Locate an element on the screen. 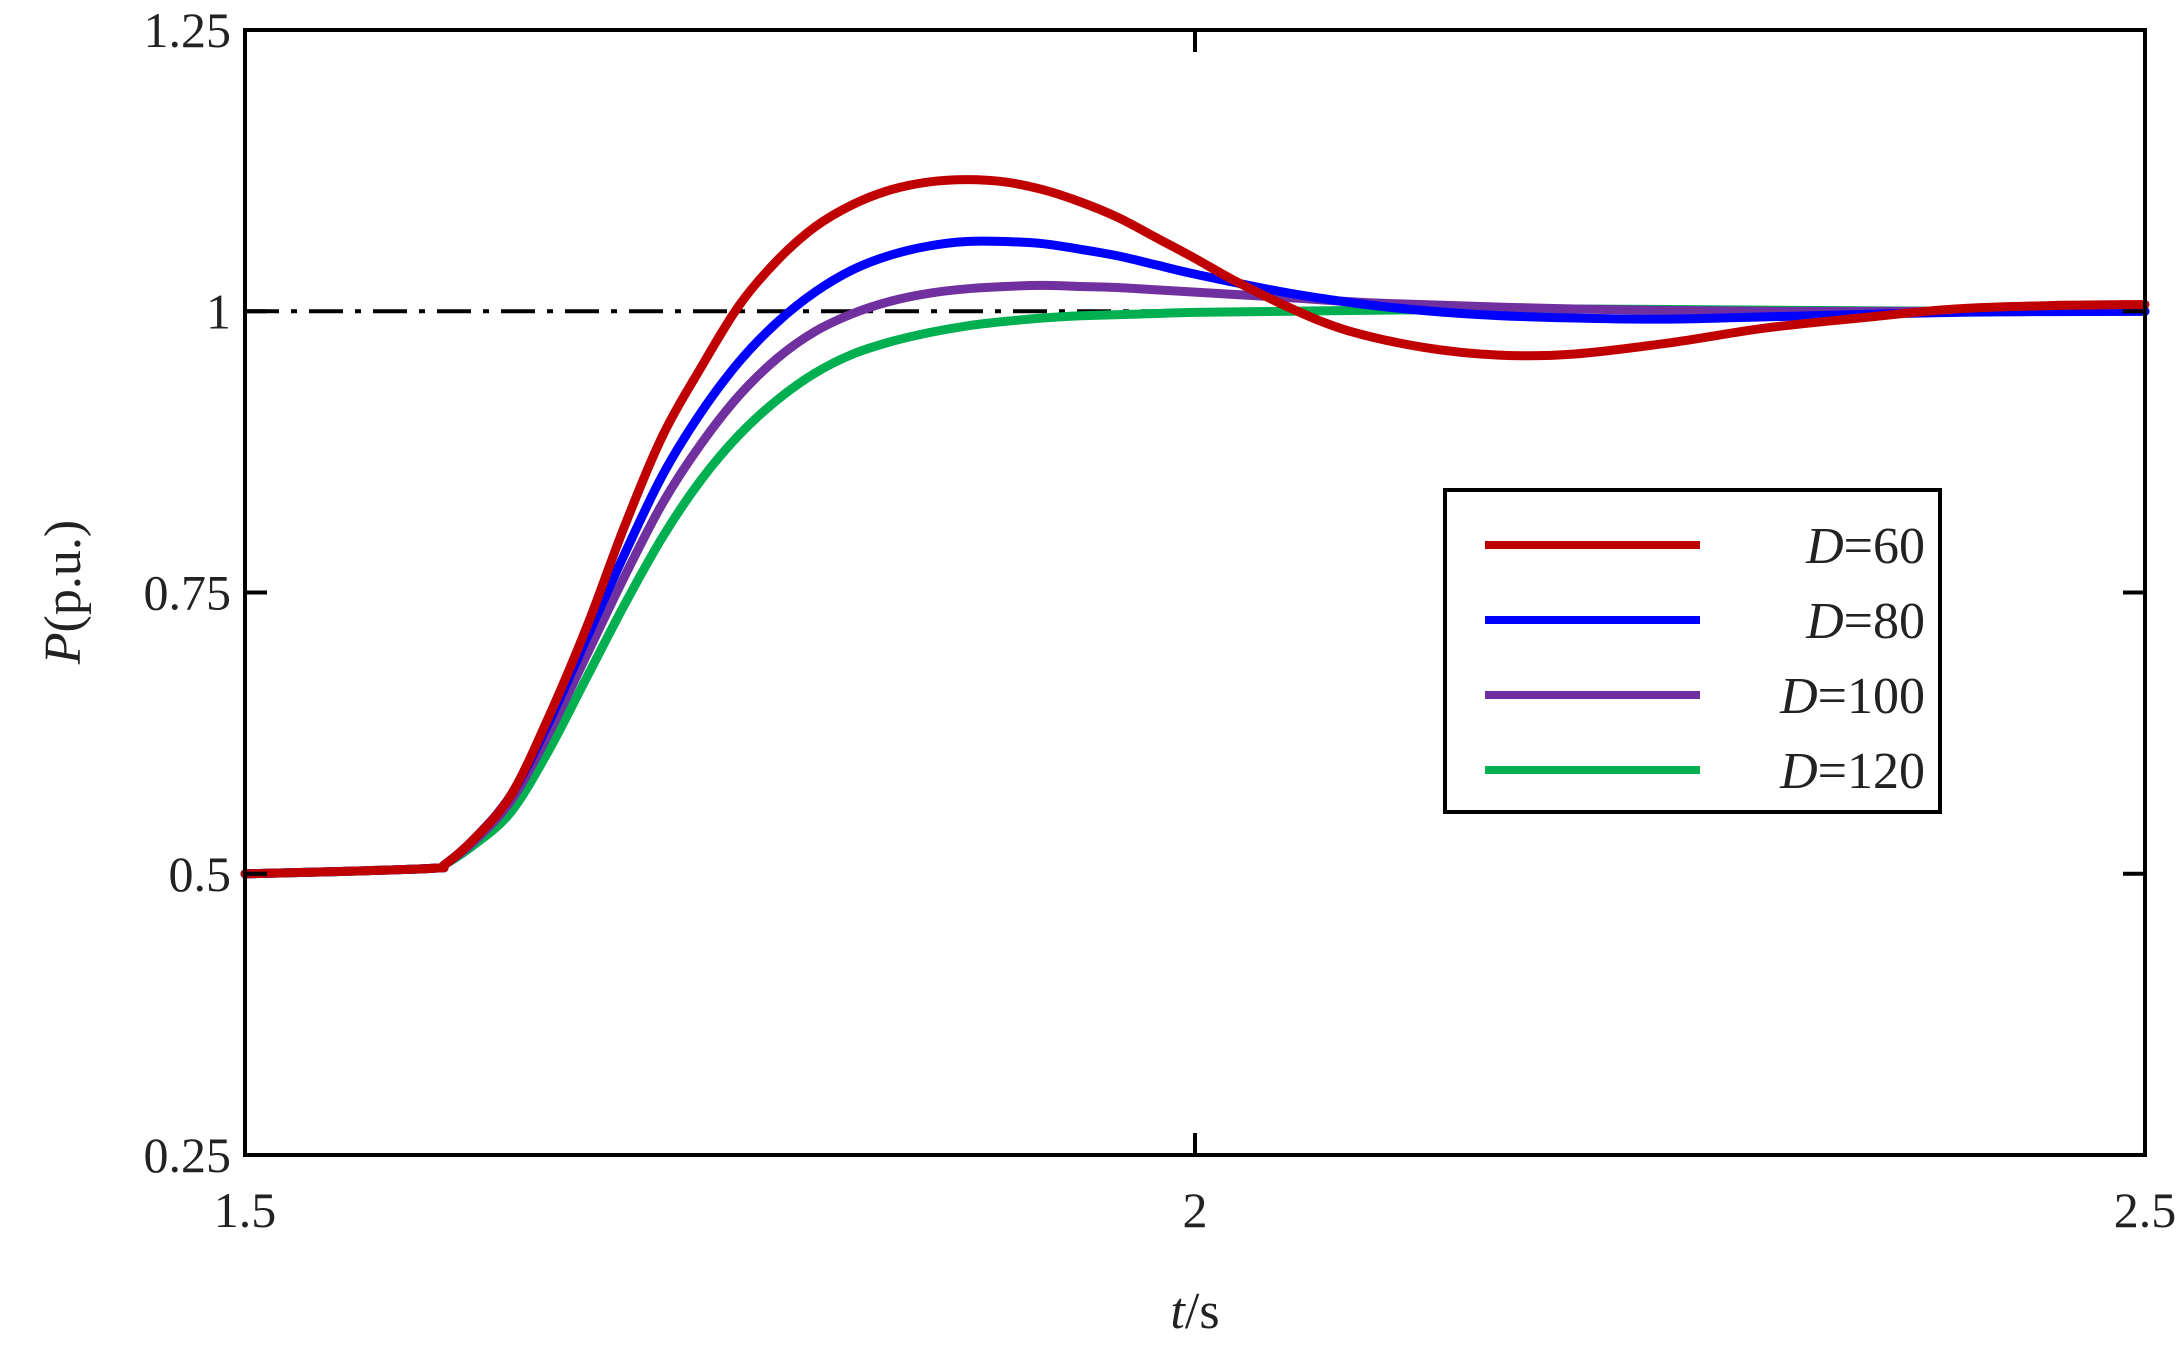 Image resolution: width=2179 pixels, height=1350 pixels. y-tick-label: 0.25 is located at coordinates (188, 1155).